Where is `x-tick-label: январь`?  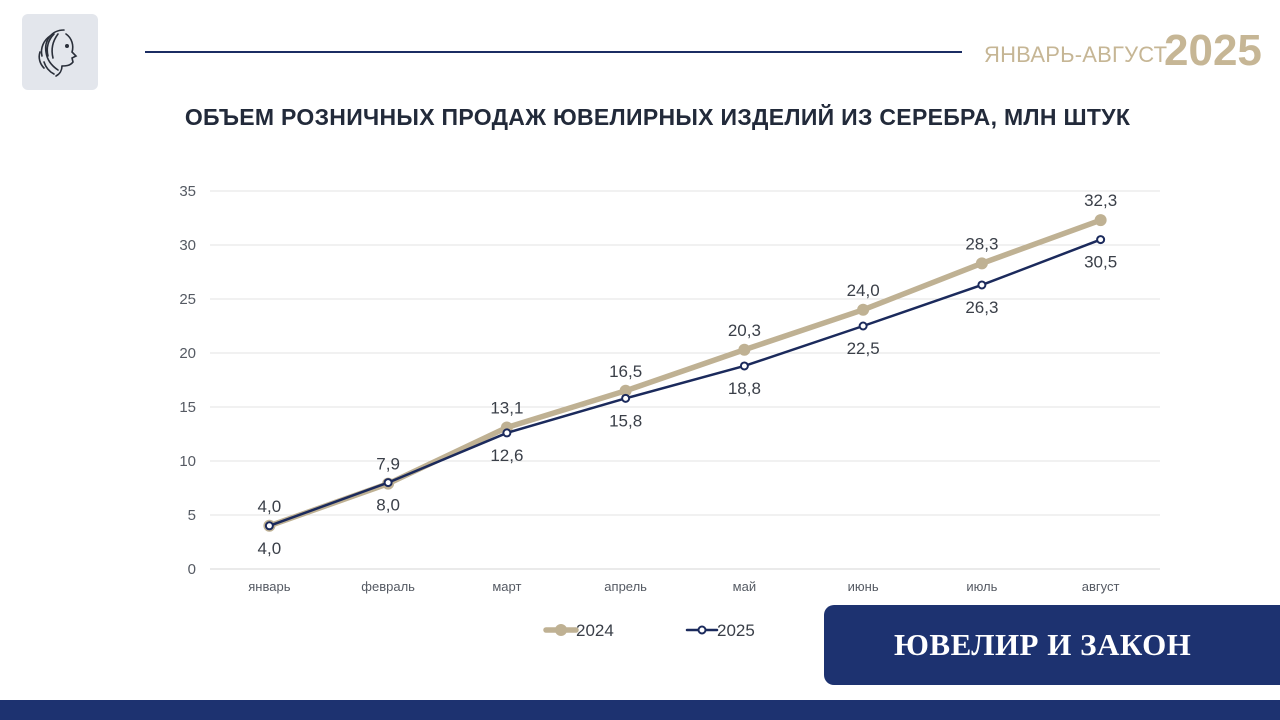
x-tick-label: январь is located at coordinates (269, 586).